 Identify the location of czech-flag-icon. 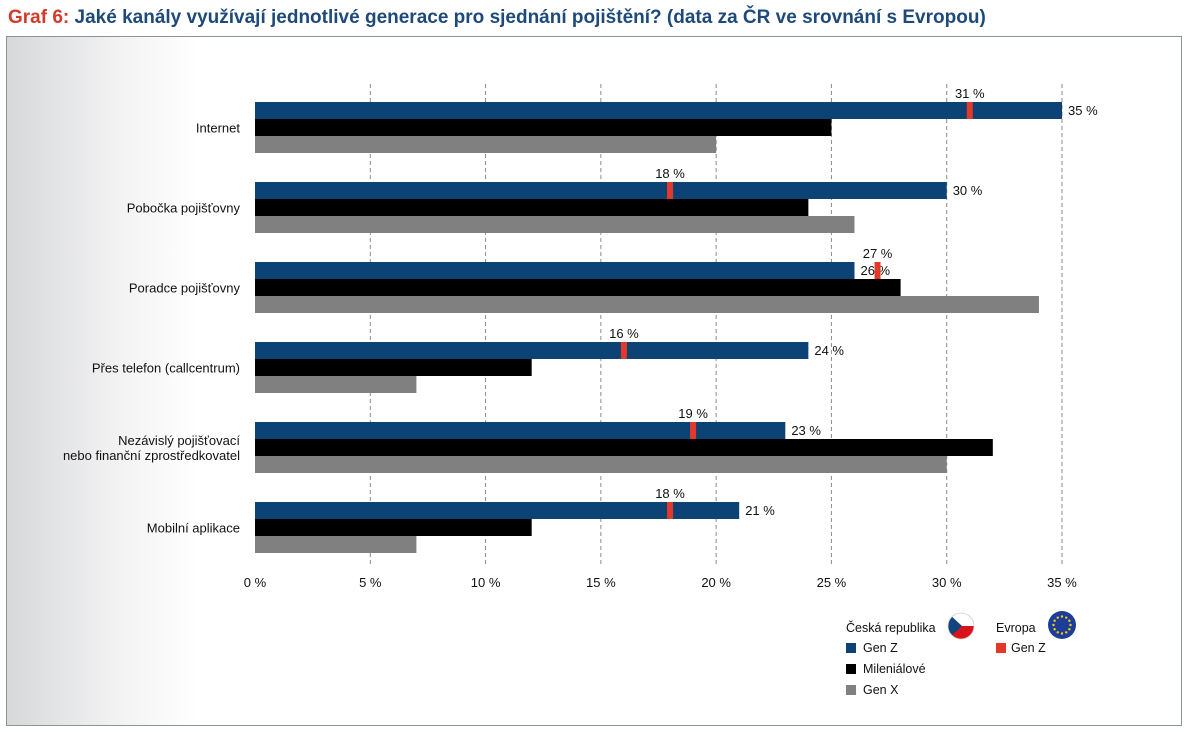
(961, 626).